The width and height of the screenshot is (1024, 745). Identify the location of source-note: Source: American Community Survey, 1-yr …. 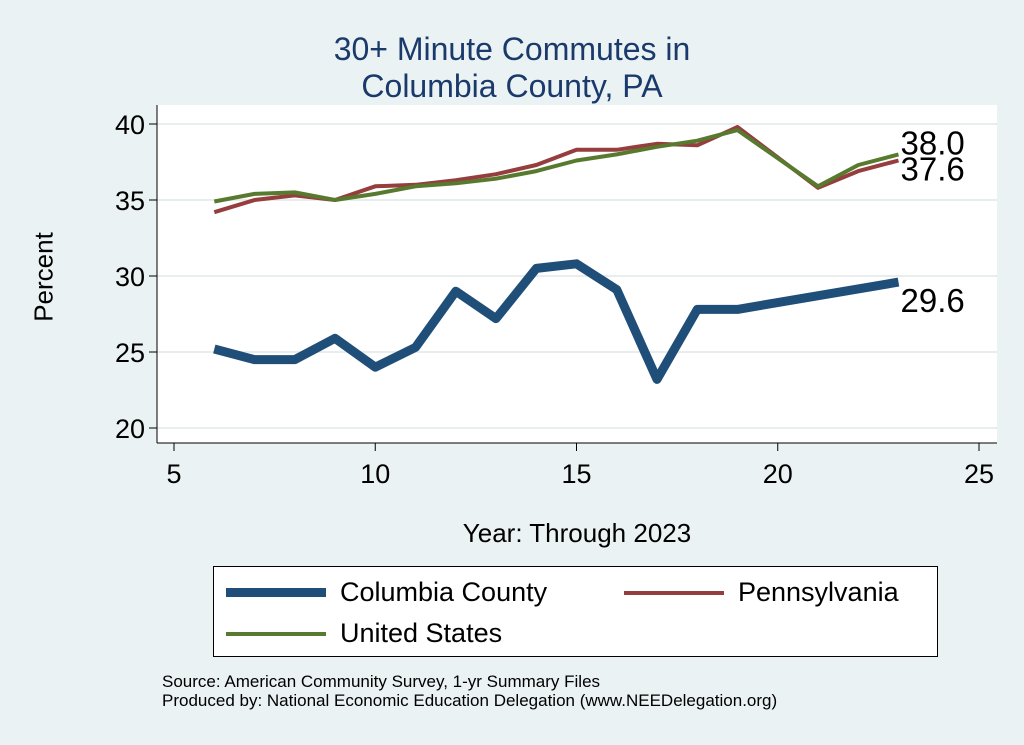
(469, 691).